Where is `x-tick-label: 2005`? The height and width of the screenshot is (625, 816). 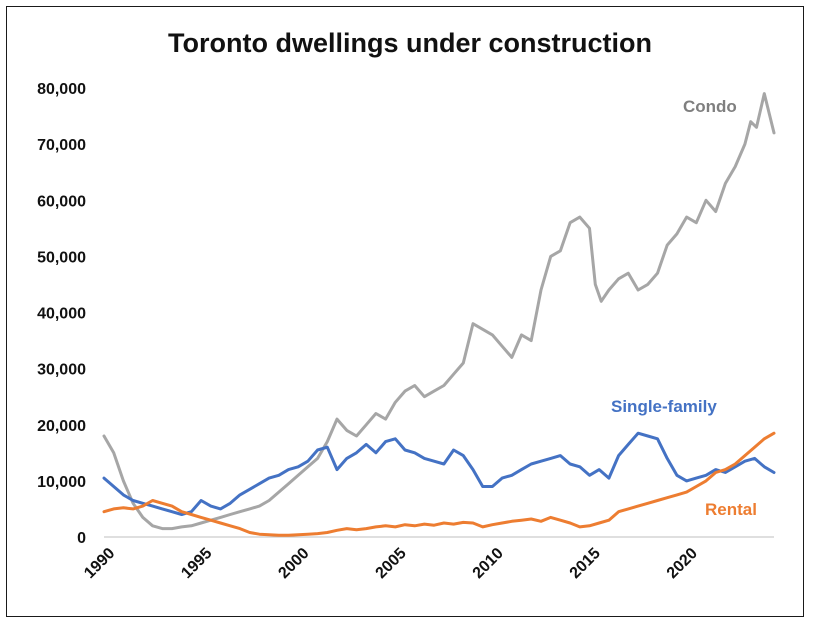 x-tick-label: 2005 is located at coordinates (391, 563).